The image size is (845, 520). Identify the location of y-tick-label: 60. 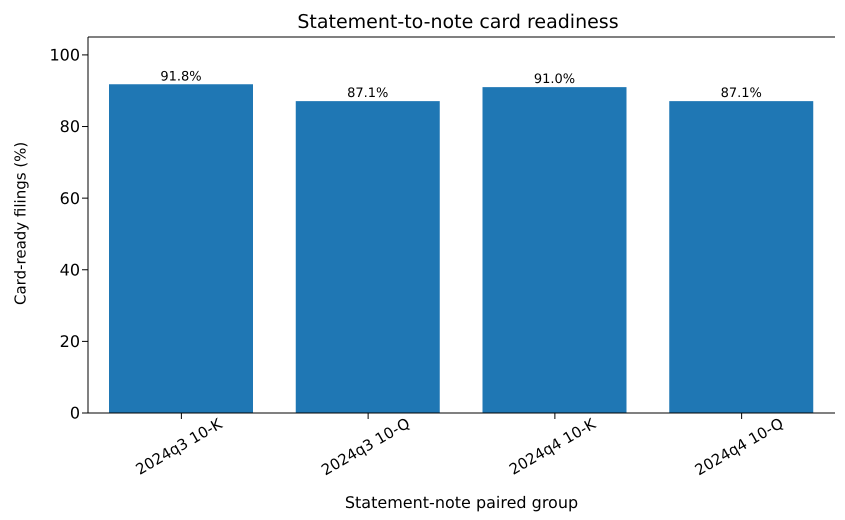
(70, 198).